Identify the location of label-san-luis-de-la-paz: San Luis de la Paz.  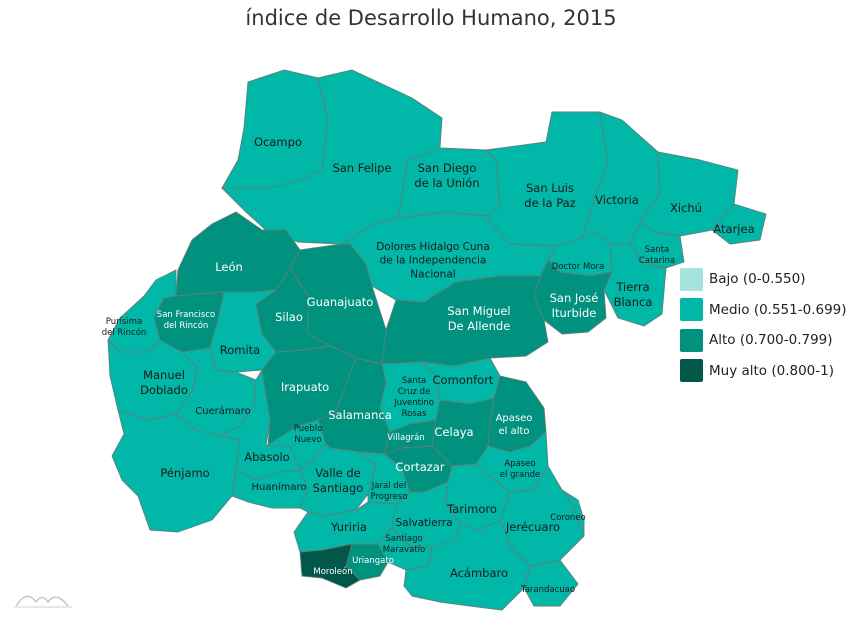
(549, 195).